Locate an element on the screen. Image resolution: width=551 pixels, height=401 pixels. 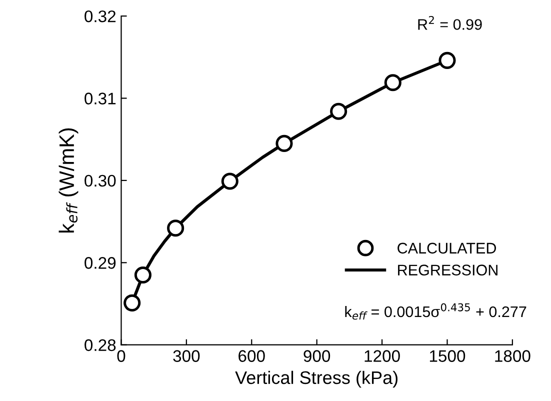
annotation: R$^{2}$ = 0.99 is located at coordinates (450, 23).